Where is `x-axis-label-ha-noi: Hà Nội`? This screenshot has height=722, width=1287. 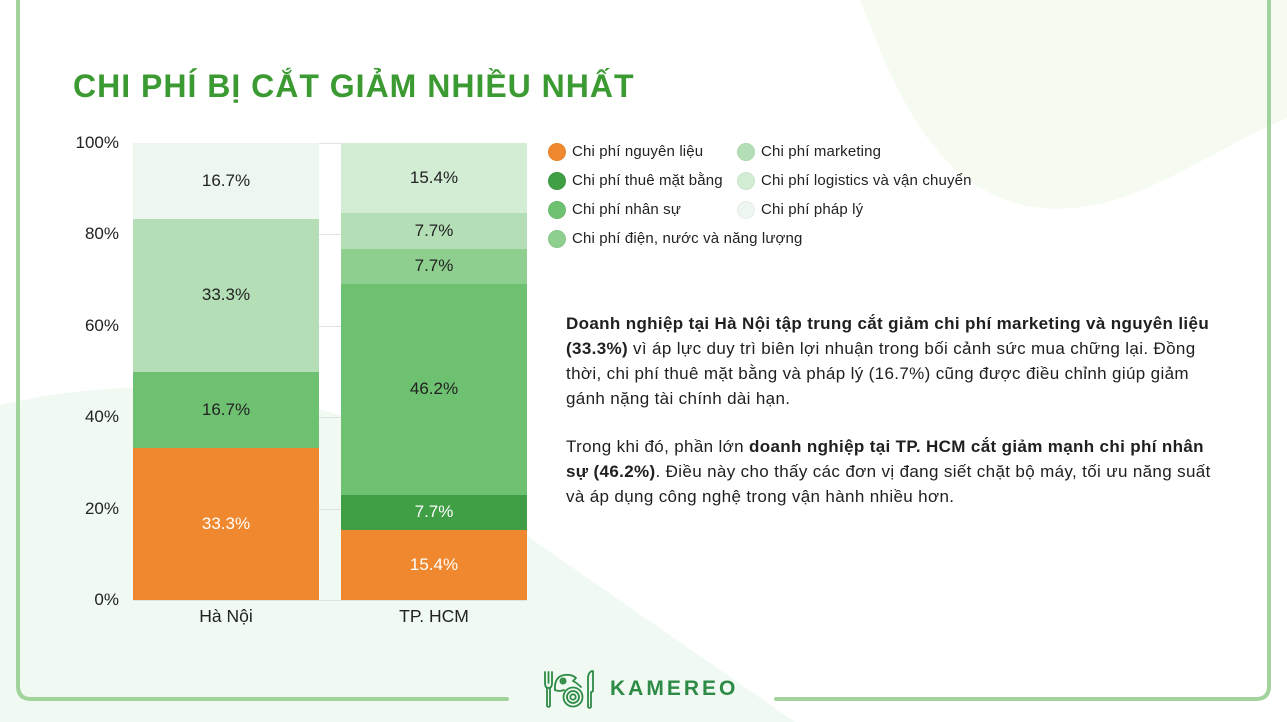 x-axis-label-ha-noi: Hà Nội is located at coordinates (226, 616).